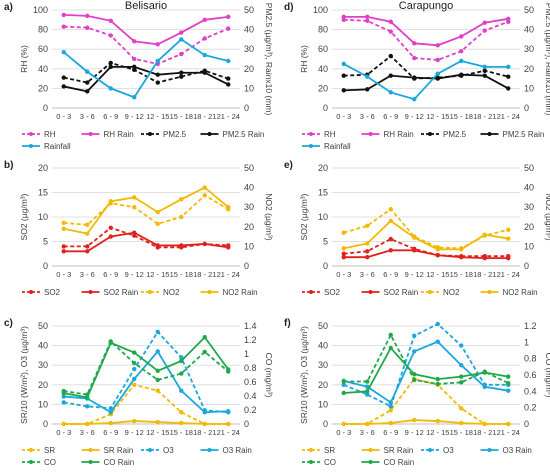 The image size is (550, 476). I want to click on y-right-axis-label: CO (mg/m³), so click(269, 375).